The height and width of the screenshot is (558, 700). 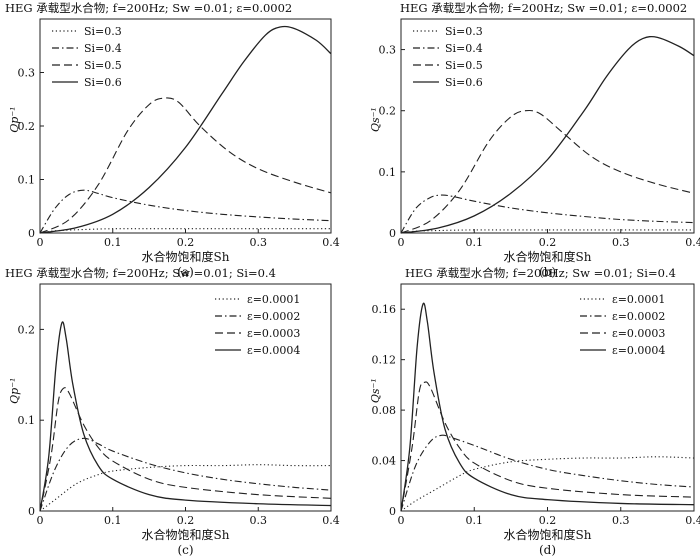 What do you see at coordinates (384, 410) in the screenshot?
I see `y-tick-label: 0.08` at bounding box center [384, 410].